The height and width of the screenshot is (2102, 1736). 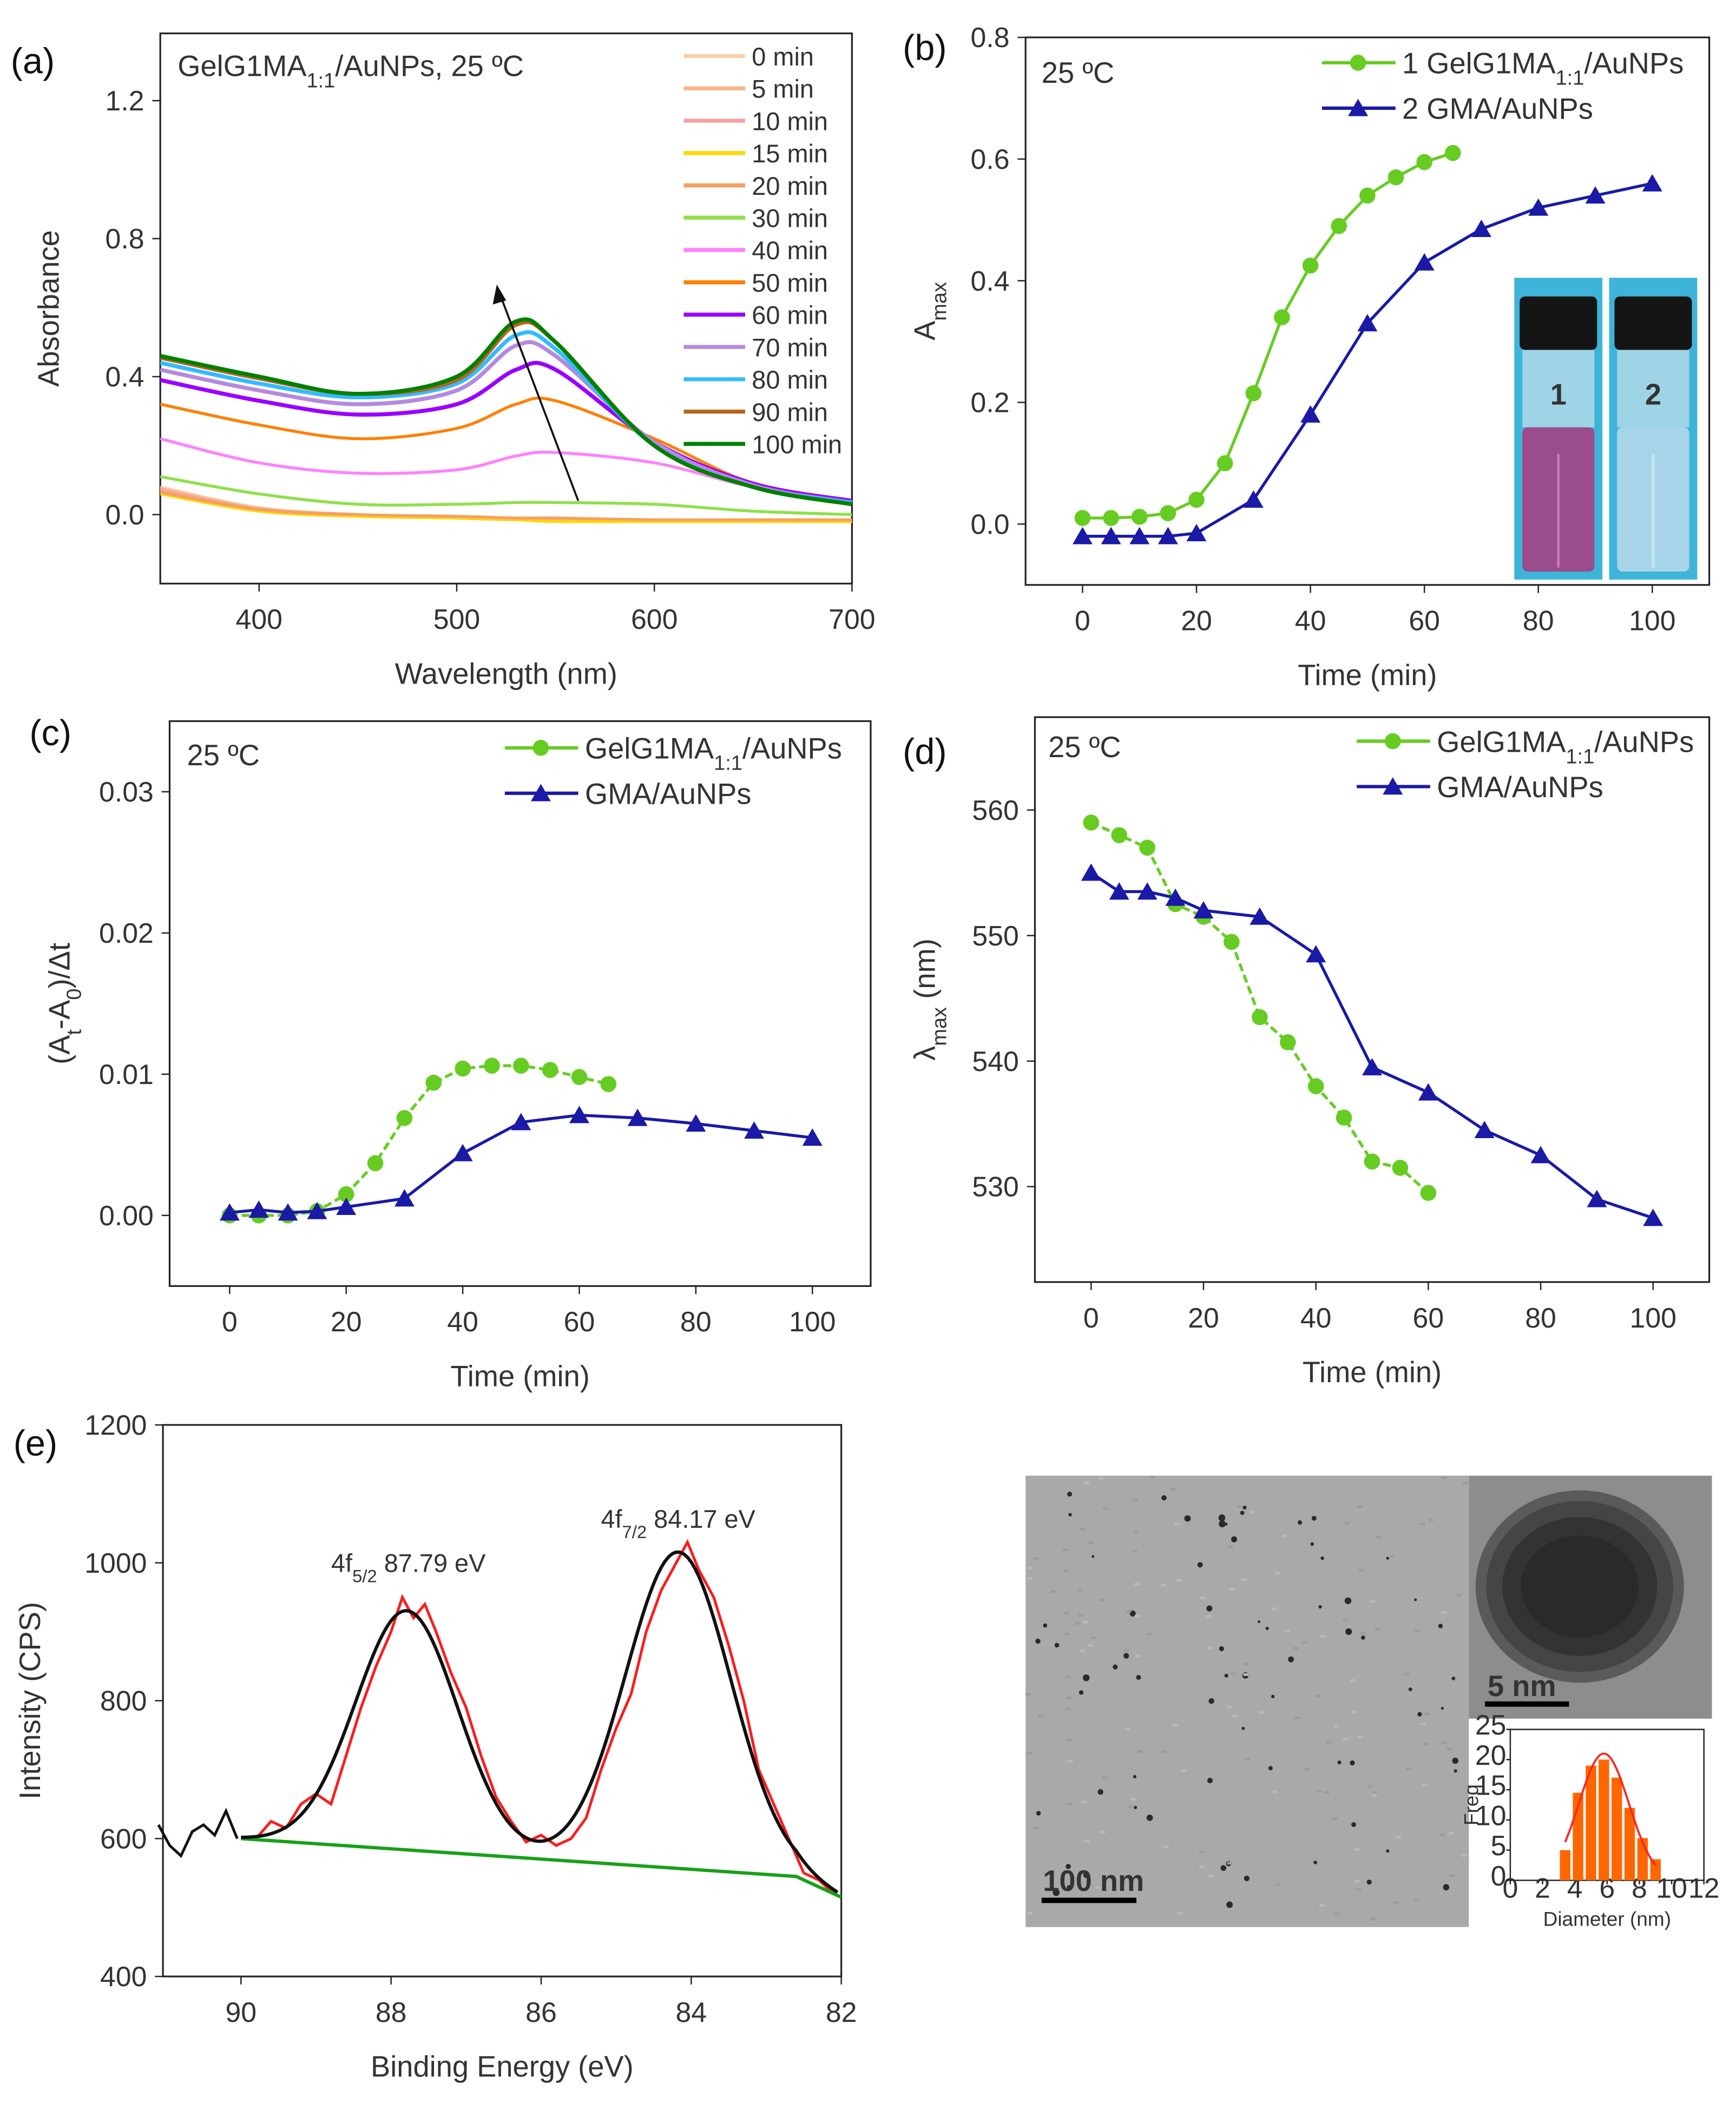 I want to click on y-axis-title: Amax, so click(x=930, y=311).